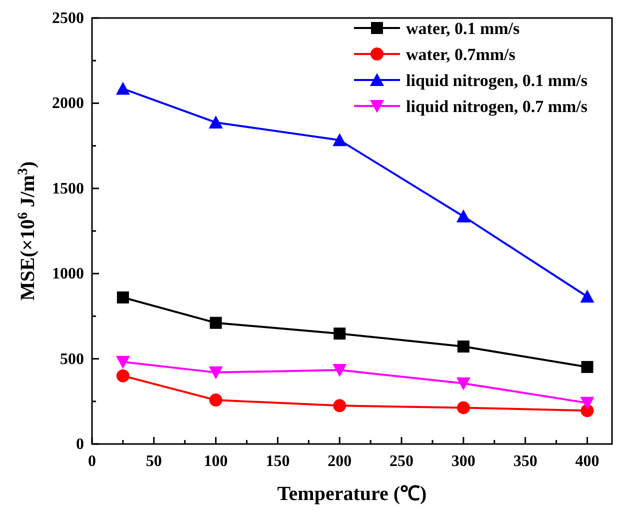  What do you see at coordinates (68, 274) in the screenshot?
I see `y-tick-label: 1000` at bounding box center [68, 274].